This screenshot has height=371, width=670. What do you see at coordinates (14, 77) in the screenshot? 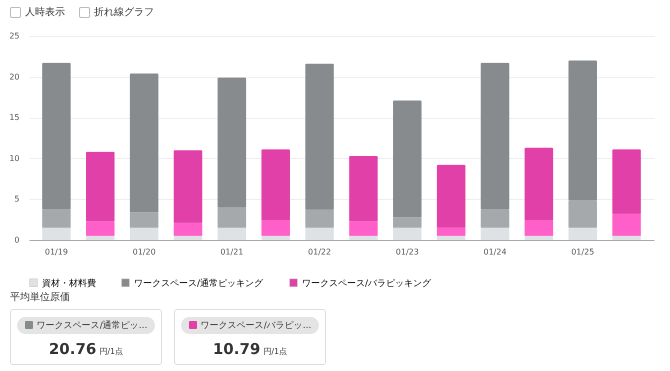
I see `y-tick-label: 20` at bounding box center [14, 77].